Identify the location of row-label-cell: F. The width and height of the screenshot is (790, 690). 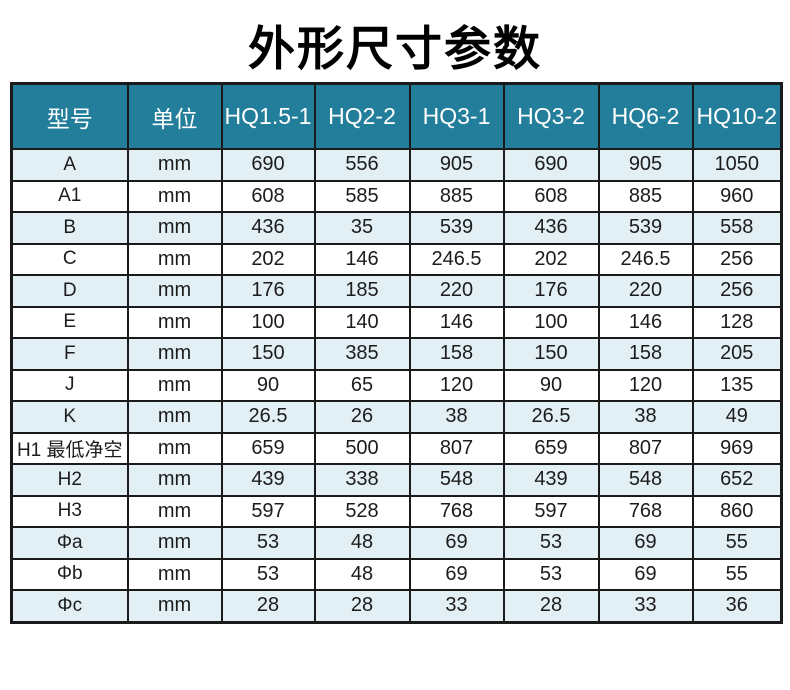
(69, 354).